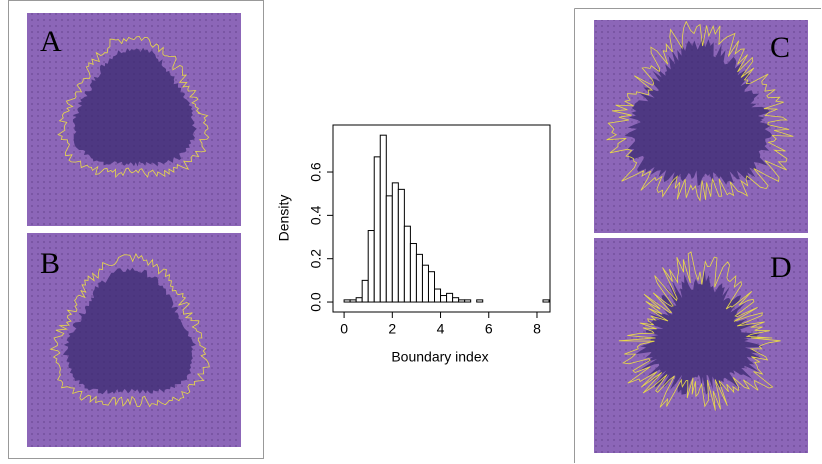  What do you see at coordinates (316, 172) in the screenshot?
I see `y-tick-label: 0.6` at bounding box center [316, 172].